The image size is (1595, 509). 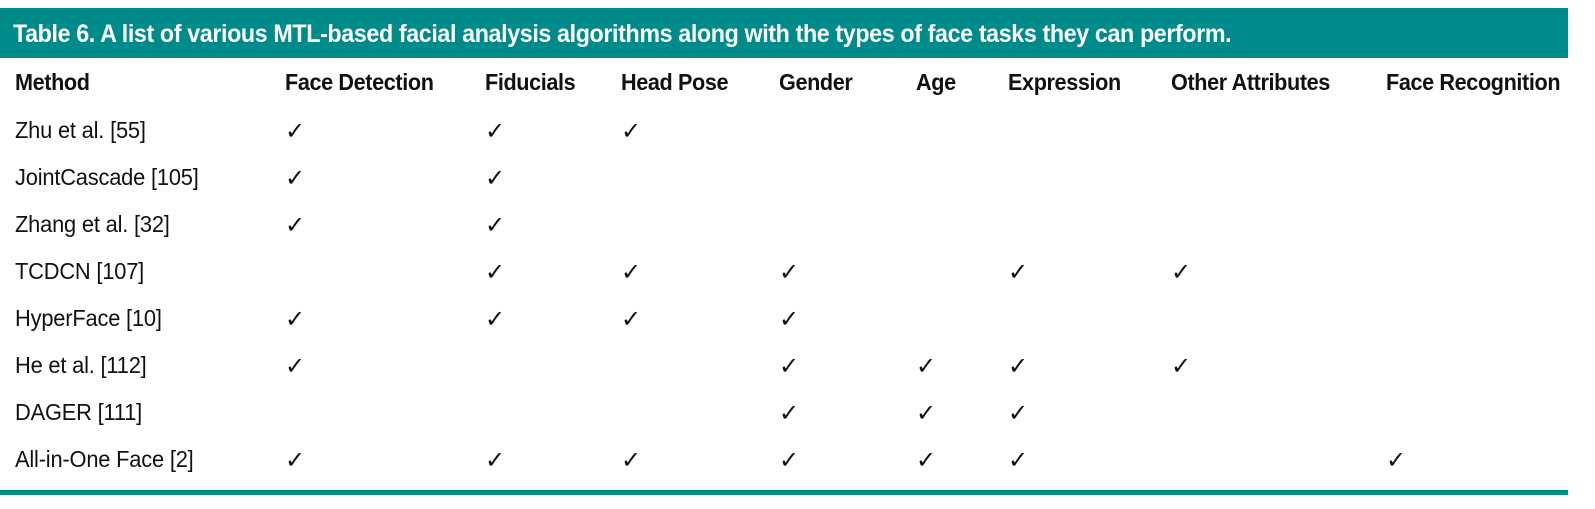 I want to click on method-cell: He et al. [112], so click(x=81, y=365).